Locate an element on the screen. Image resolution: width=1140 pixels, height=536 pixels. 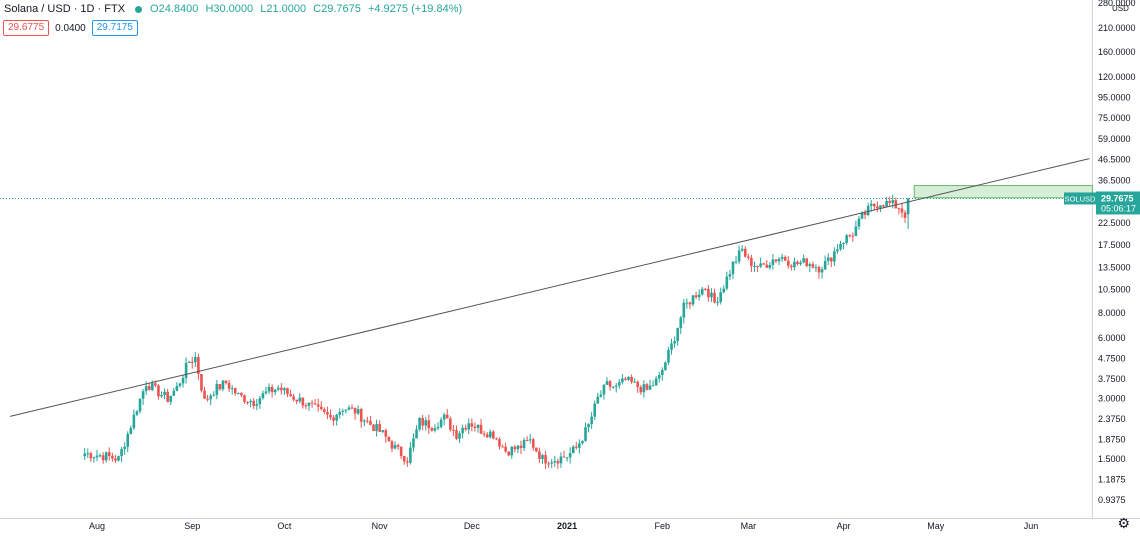
buy-button: 29.7175 is located at coordinates (114, 28).